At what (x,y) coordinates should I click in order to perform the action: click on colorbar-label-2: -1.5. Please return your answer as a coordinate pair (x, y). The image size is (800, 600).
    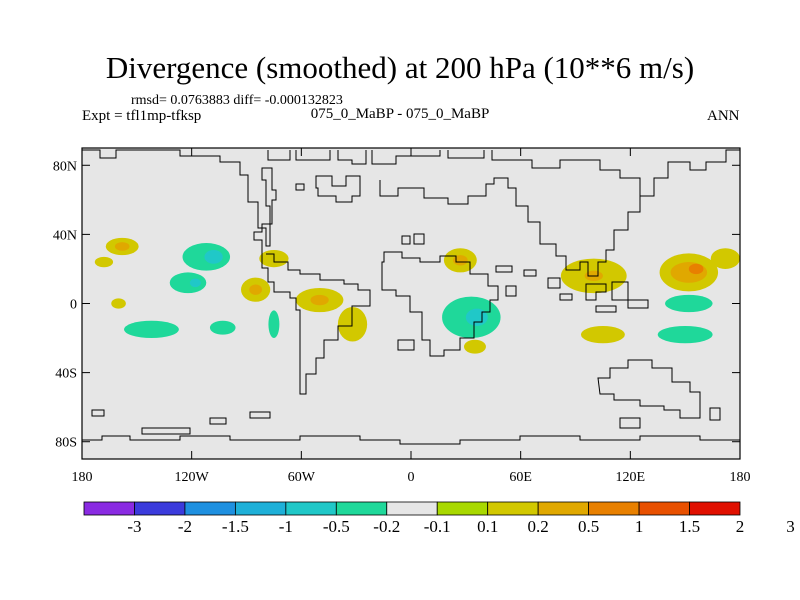
    Looking at the image, I should click on (235, 526).